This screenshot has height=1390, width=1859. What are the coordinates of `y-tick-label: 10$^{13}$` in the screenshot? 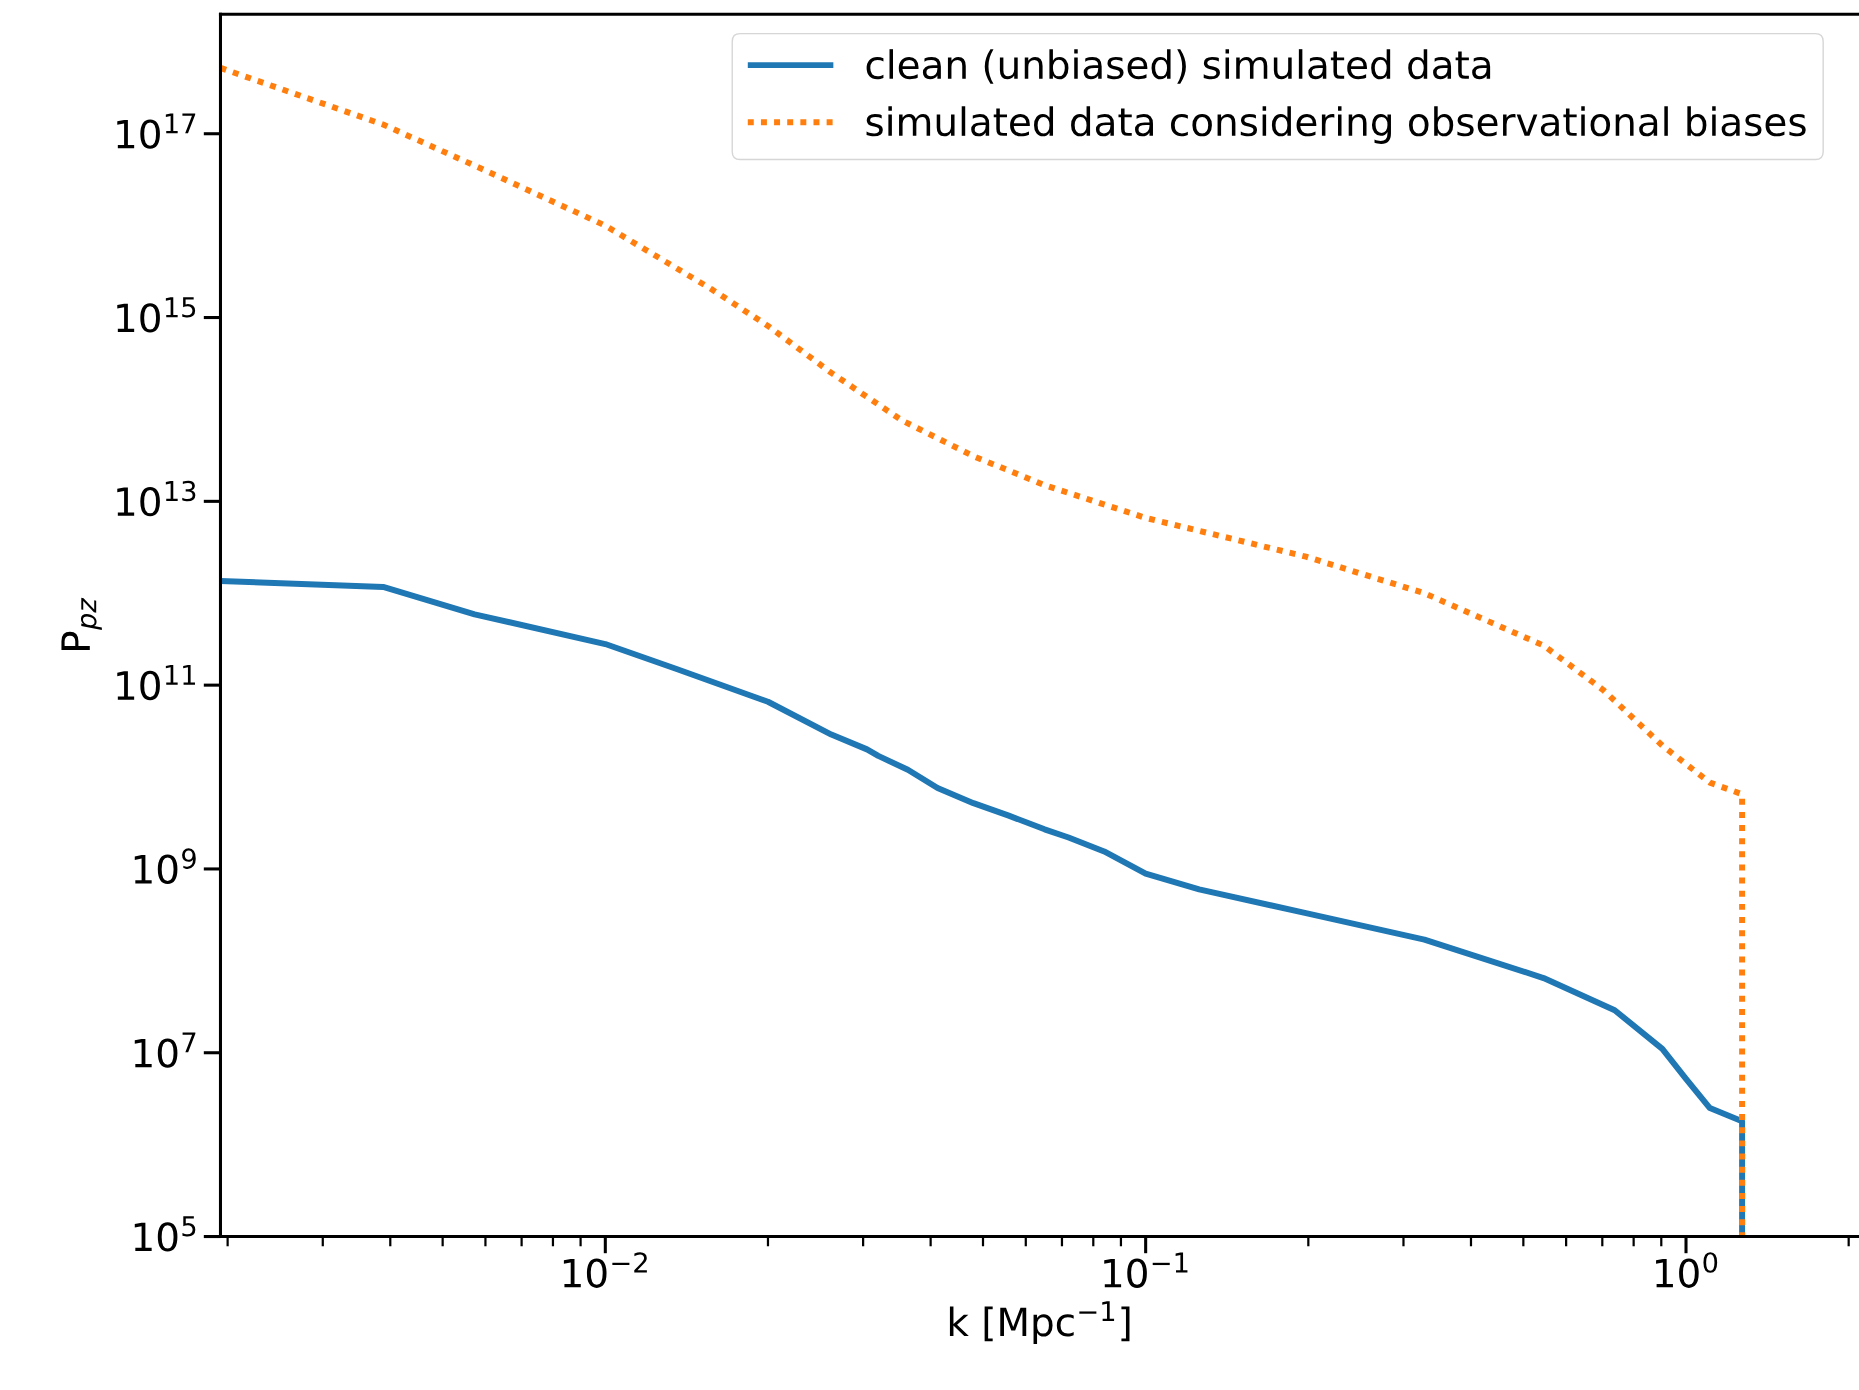 It's located at (156, 498).